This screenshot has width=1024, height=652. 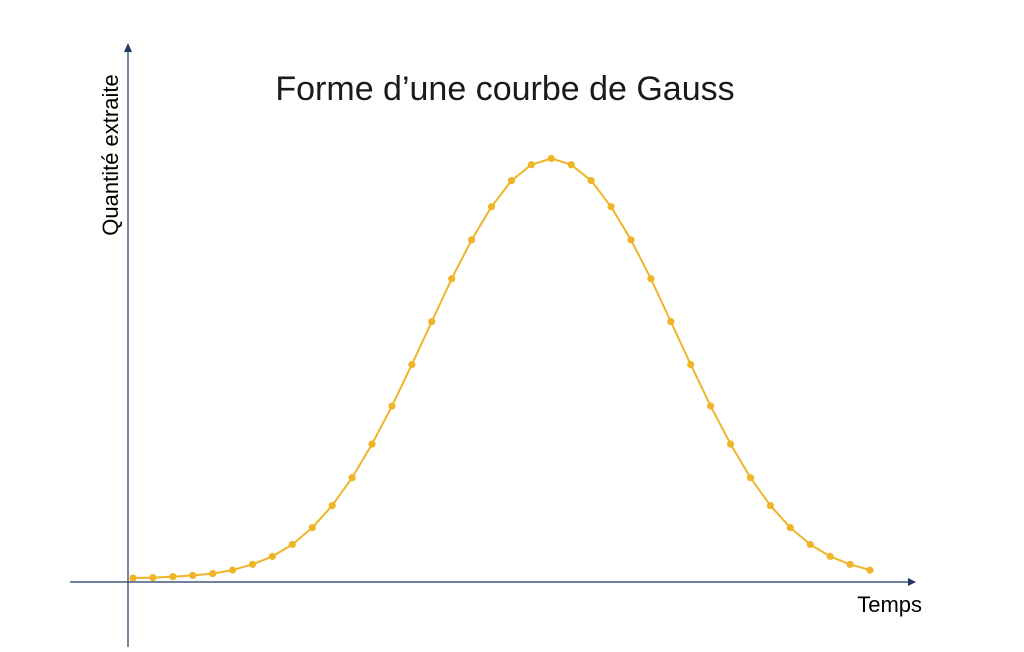 I want to click on x-axis-label: Temps, so click(x=889, y=604).